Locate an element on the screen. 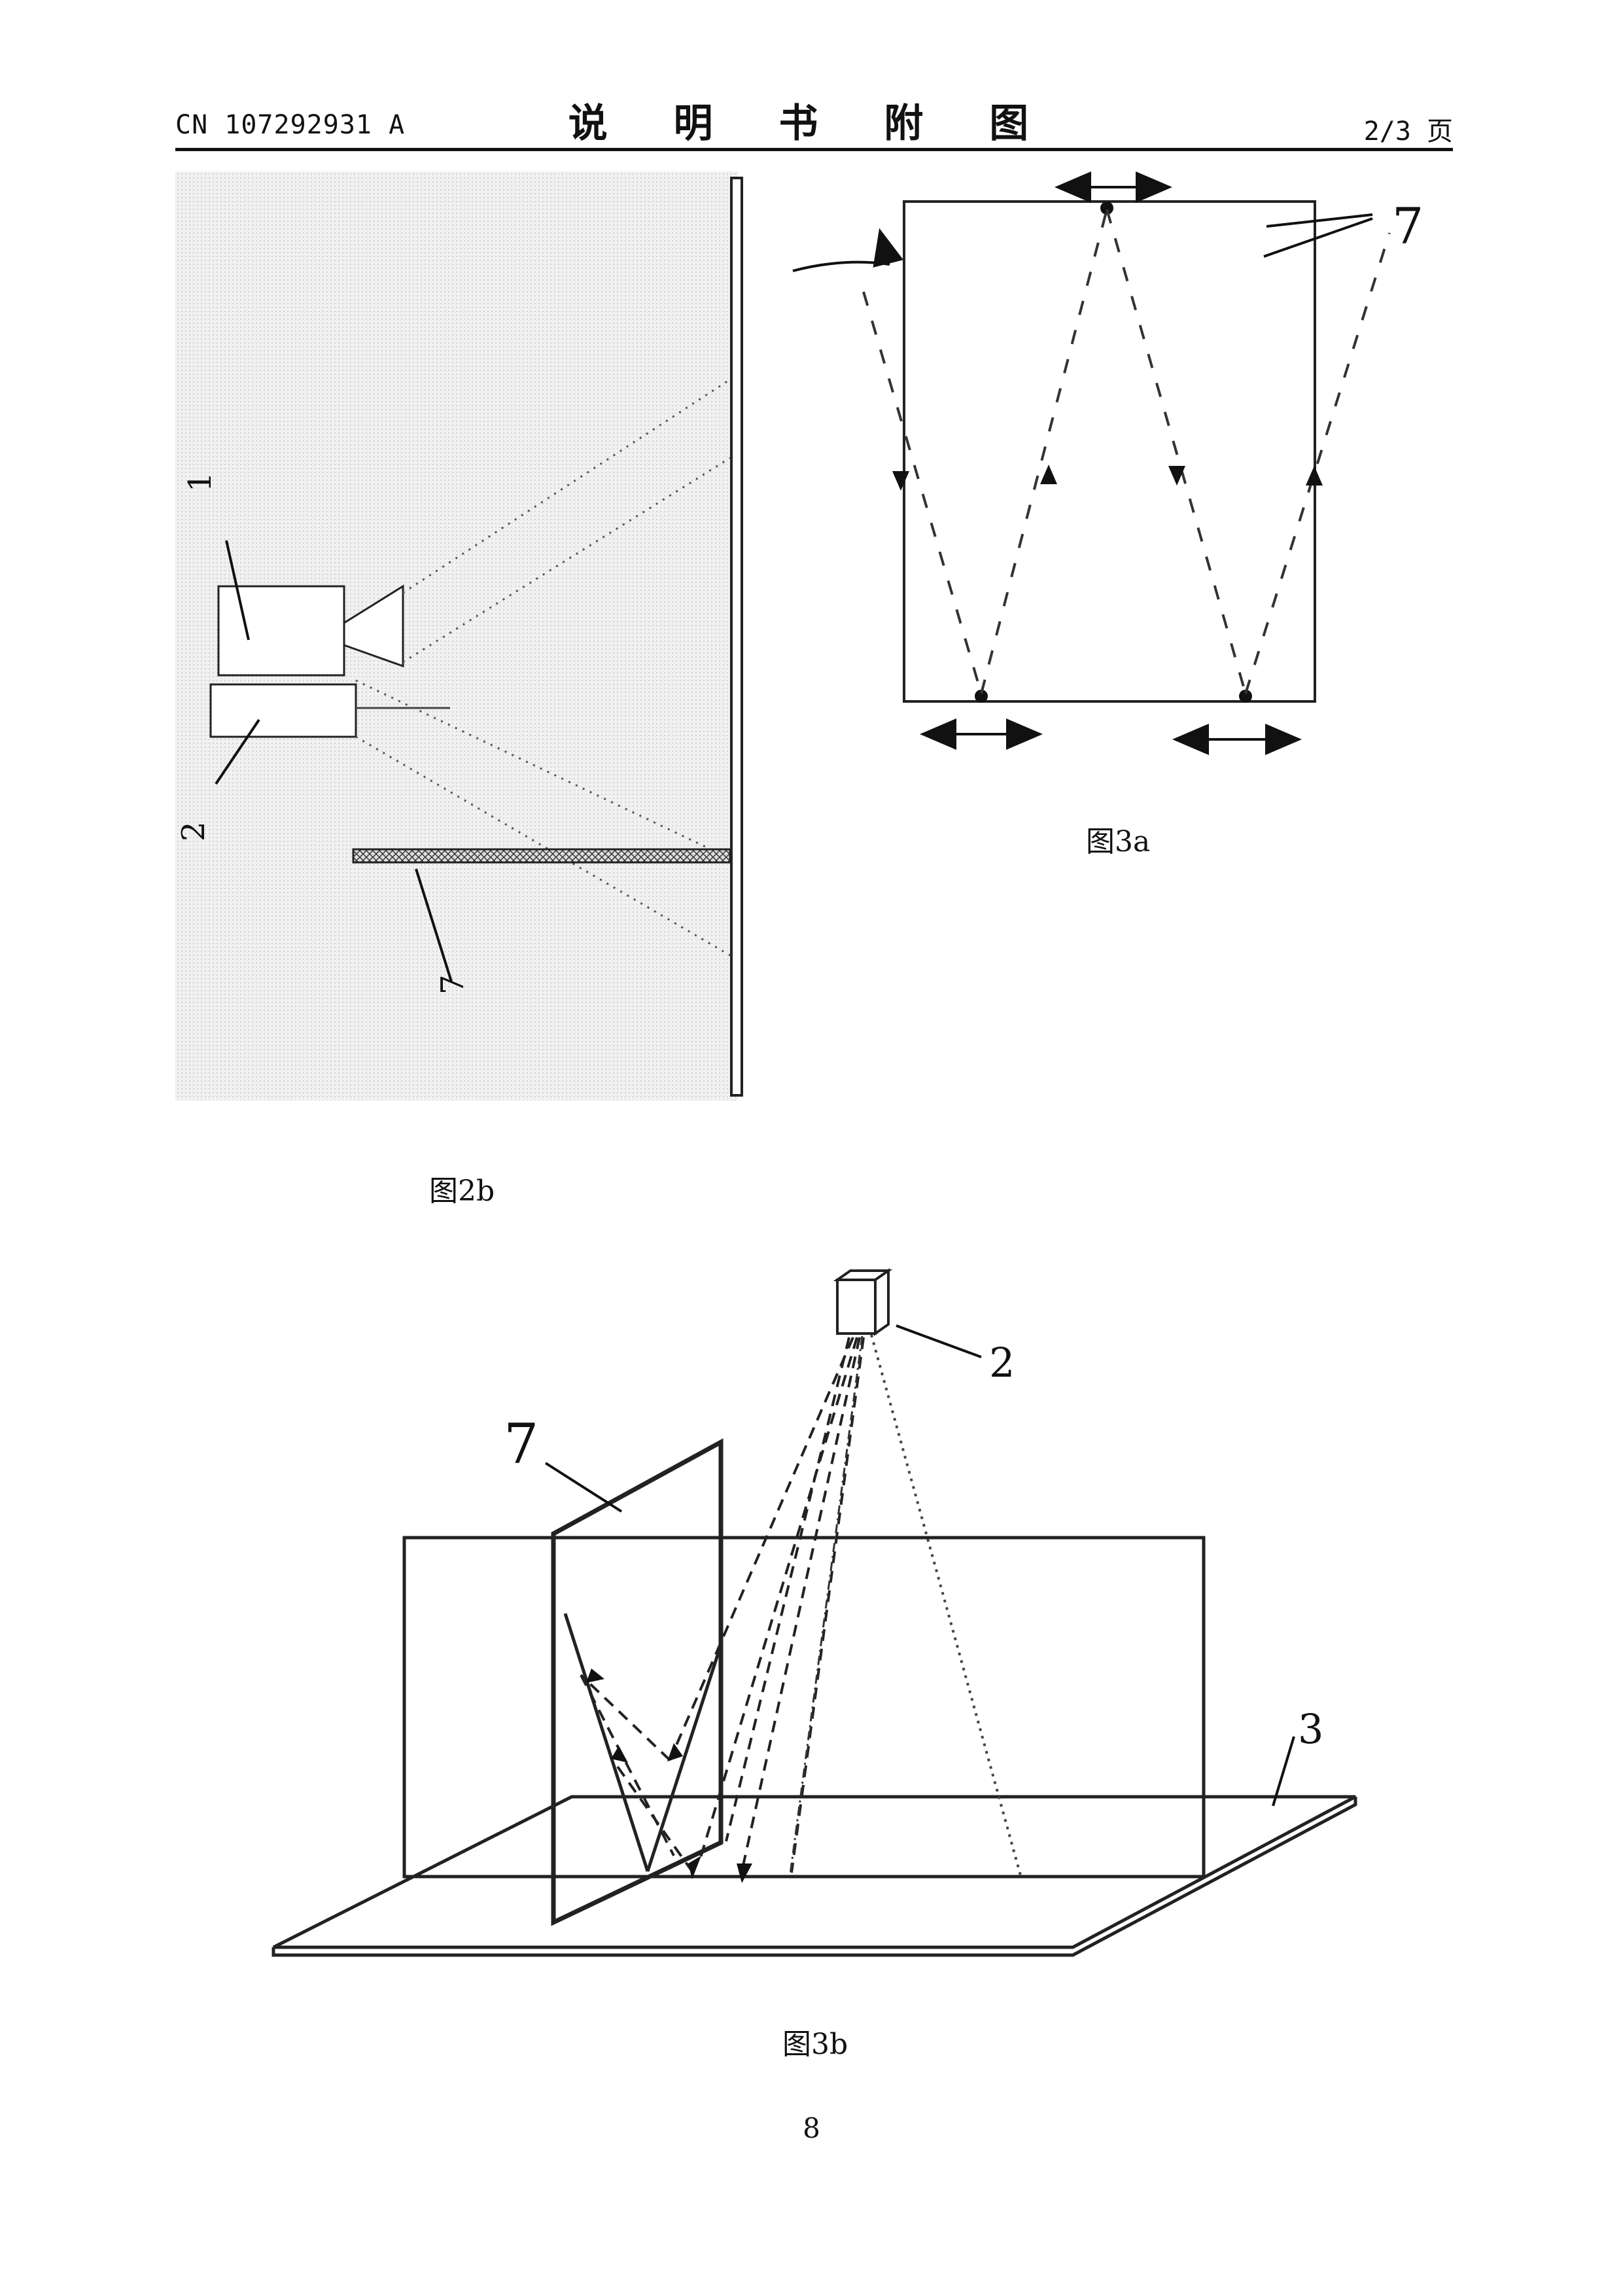 The width and height of the screenshot is (1623, 2296). fig3b-dashdot-ray is located at coordinates (826, 1605).